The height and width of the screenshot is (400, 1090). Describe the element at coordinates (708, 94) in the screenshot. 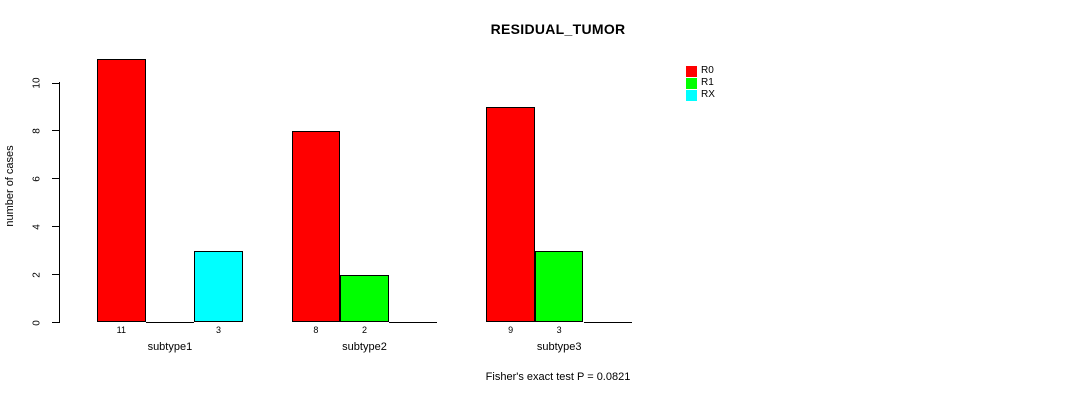

I see `legend-label: RX` at that location.